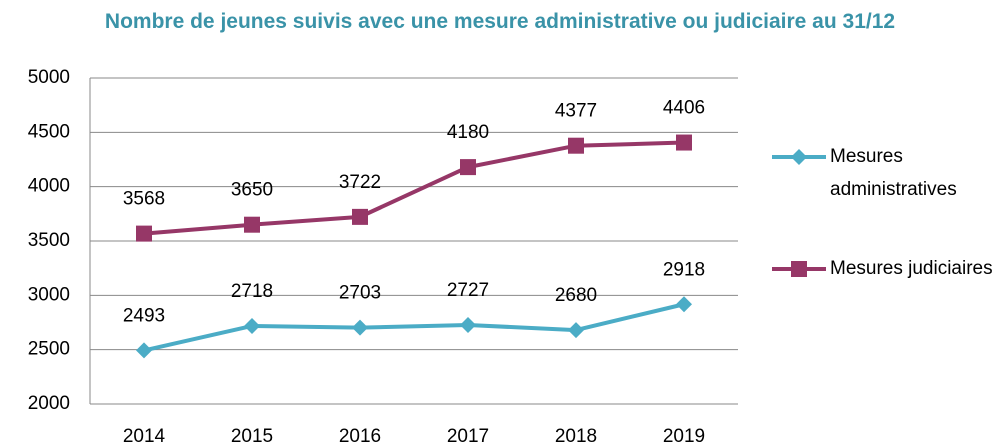 Image resolution: width=997 pixels, height=447 pixels. What do you see at coordinates (360, 182) in the screenshot?
I see `data-label: 3722` at bounding box center [360, 182].